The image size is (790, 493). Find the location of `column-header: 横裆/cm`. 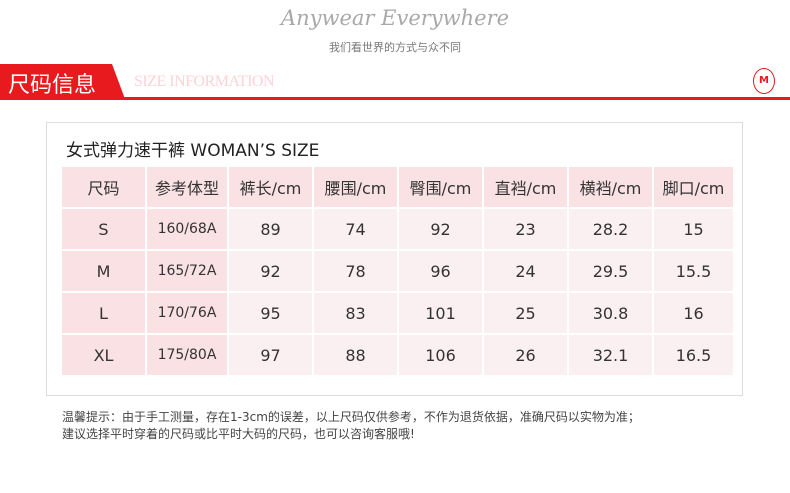

column-header: 横裆/cm is located at coordinates (610, 187).